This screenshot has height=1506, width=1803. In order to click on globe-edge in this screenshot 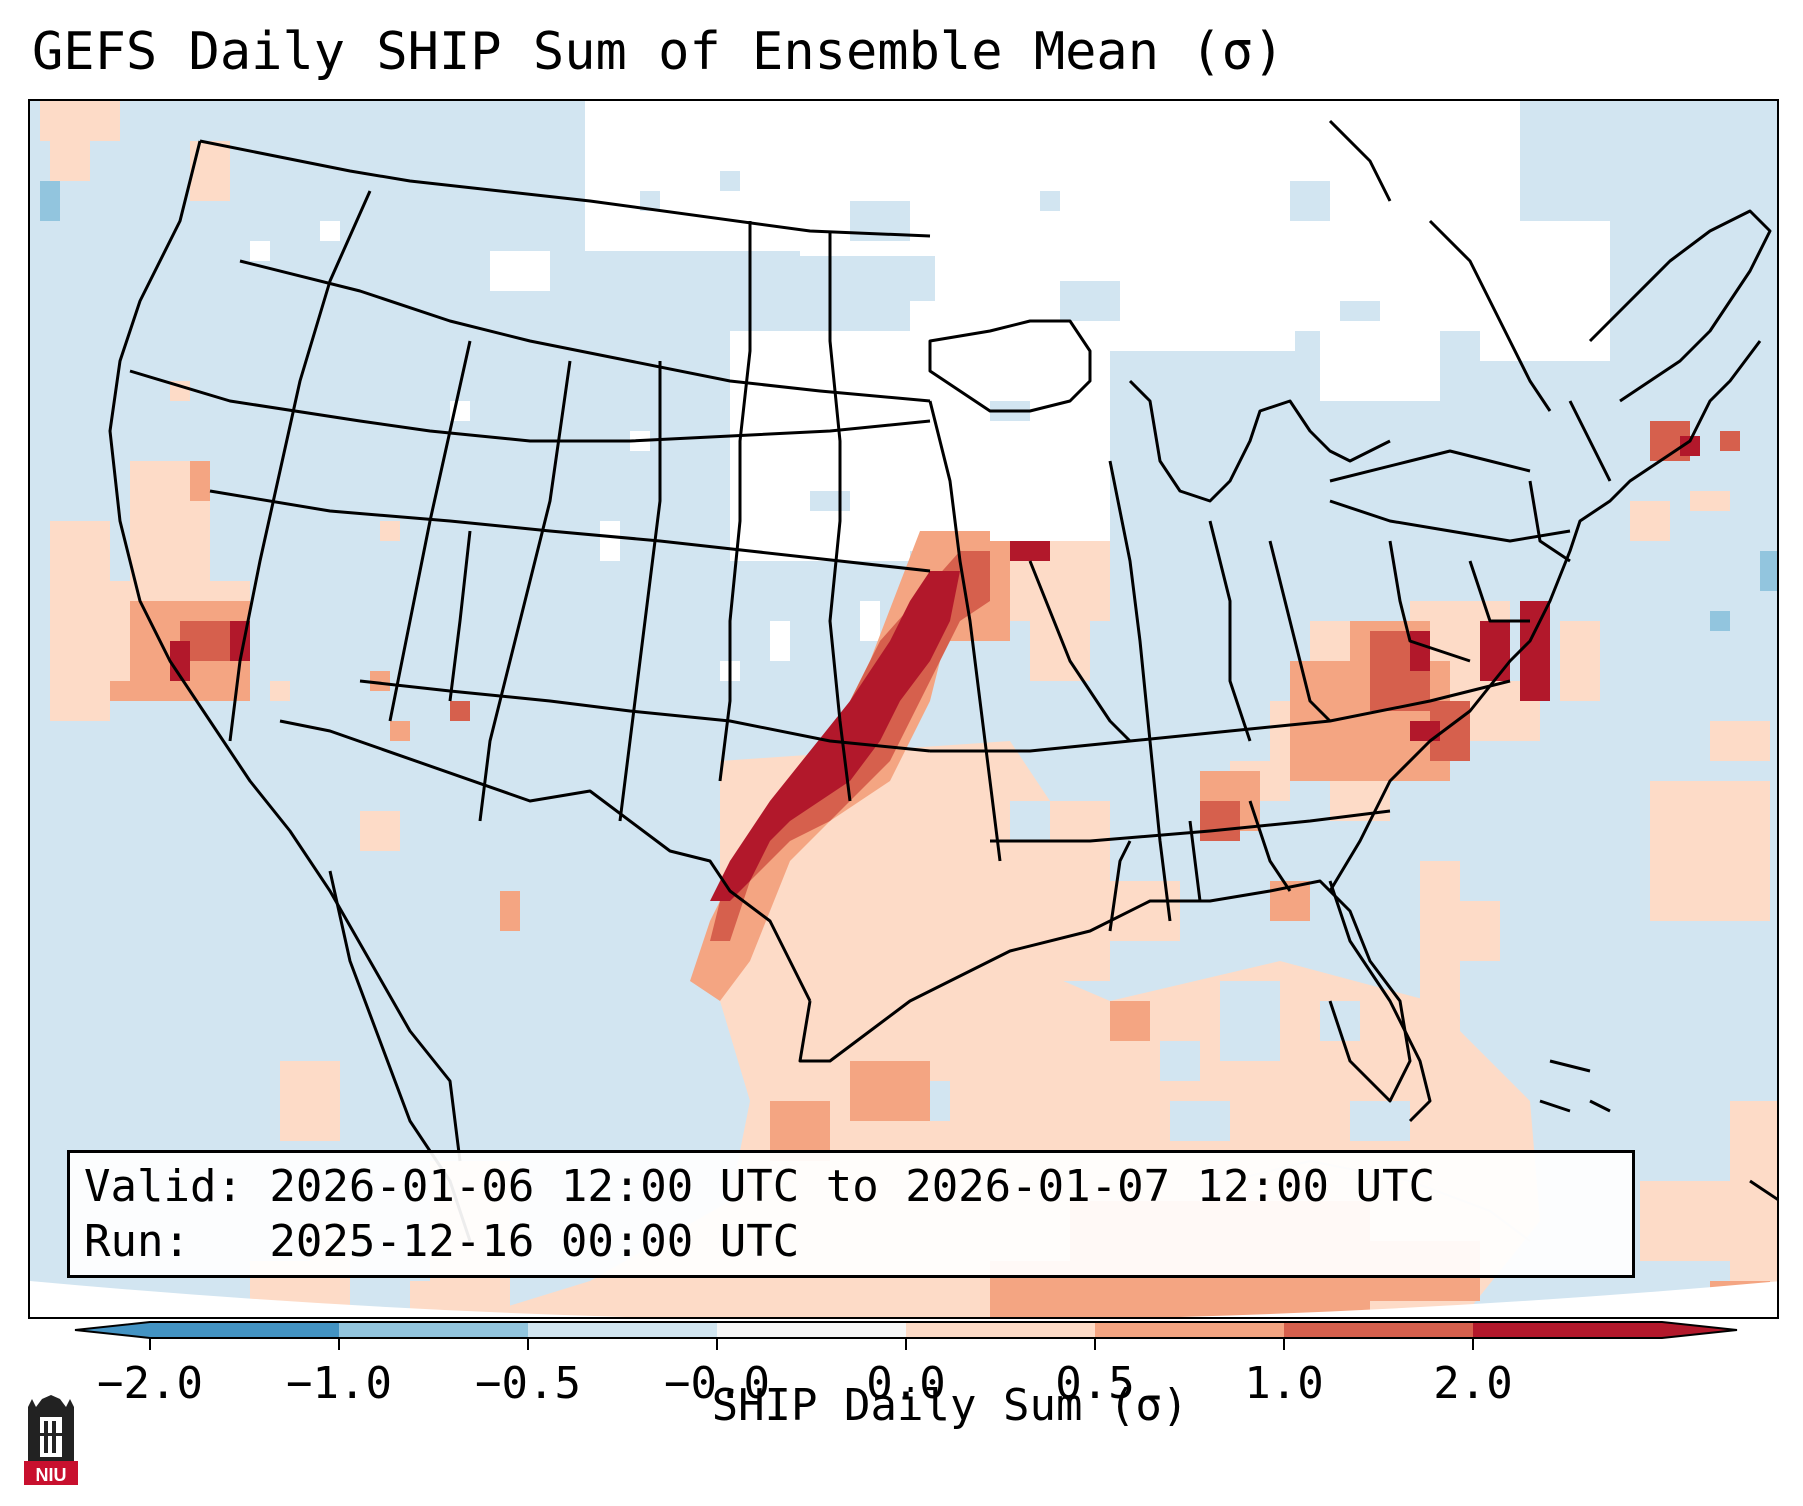, I will do `click(903, 1299)`.